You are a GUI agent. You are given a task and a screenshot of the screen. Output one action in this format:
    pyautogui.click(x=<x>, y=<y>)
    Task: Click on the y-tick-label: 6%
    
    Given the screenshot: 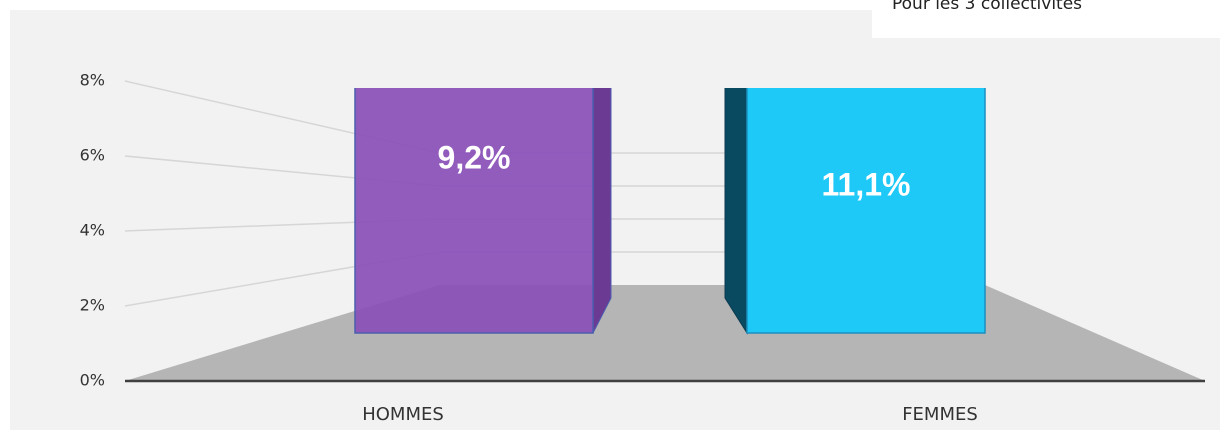 What is the action you would take?
    pyautogui.click(x=92, y=155)
    